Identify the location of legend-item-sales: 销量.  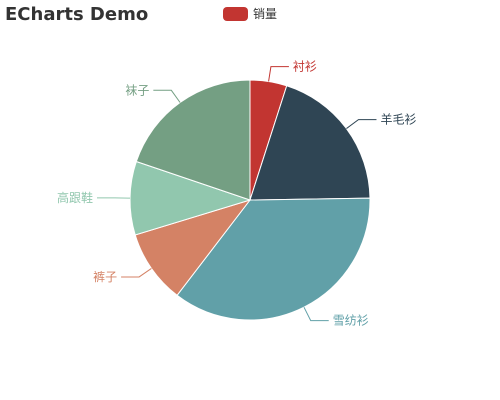
(250, 13).